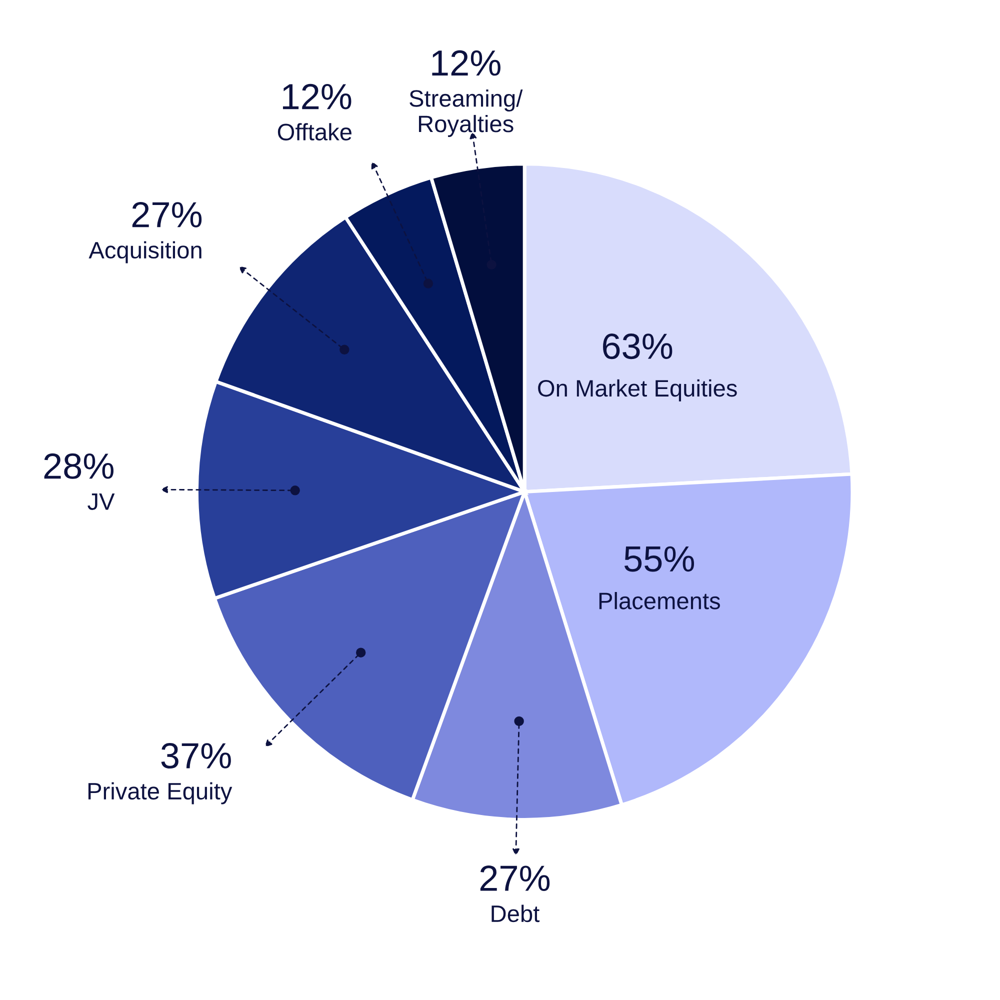  Describe the element at coordinates (101, 501) in the screenshot. I see `slice-label: JV` at that location.